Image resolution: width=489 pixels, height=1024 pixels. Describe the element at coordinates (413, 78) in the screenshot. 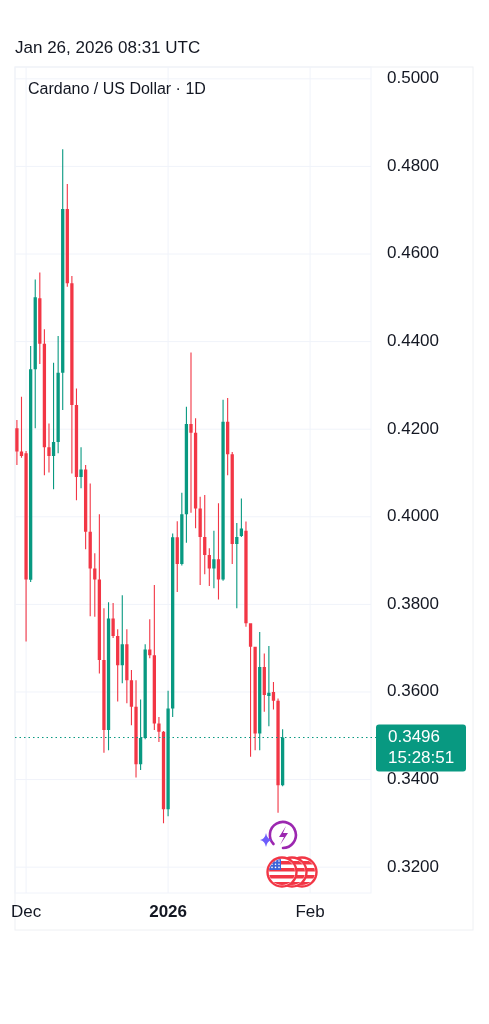

I see `y-tick-label: 0.5000` at that location.